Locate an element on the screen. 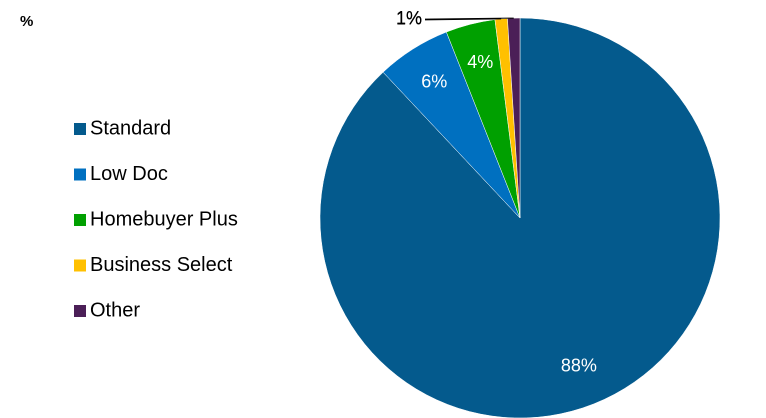  legend-label: Homebuyer Plus is located at coordinates (164, 219).